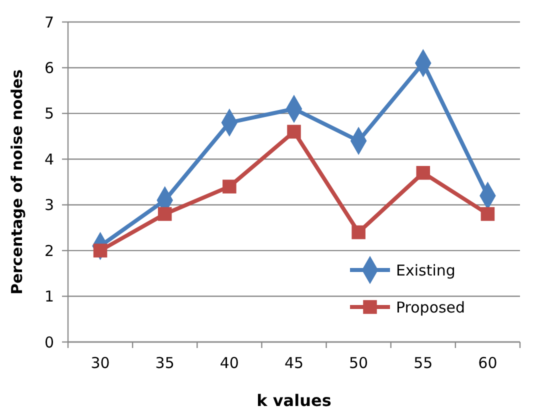 The width and height of the screenshot is (534, 414). What do you see at coordinates (431, 307) in the screenshot?
I see `legend-label: Proposed` at bounding box center [431, 307].